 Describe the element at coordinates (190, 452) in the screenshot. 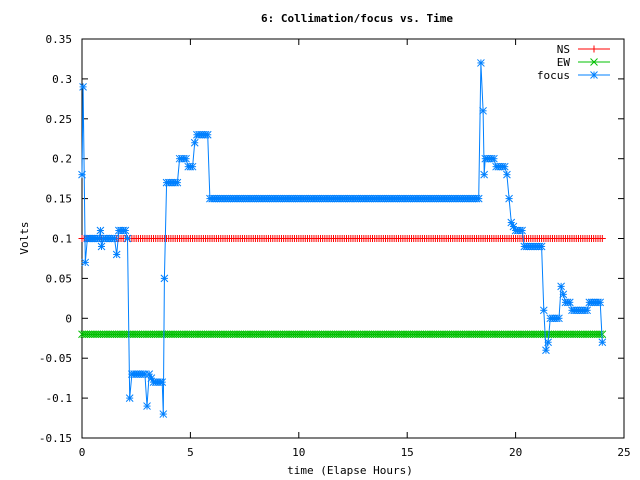

I see `x-tick-label: 5` at that location.